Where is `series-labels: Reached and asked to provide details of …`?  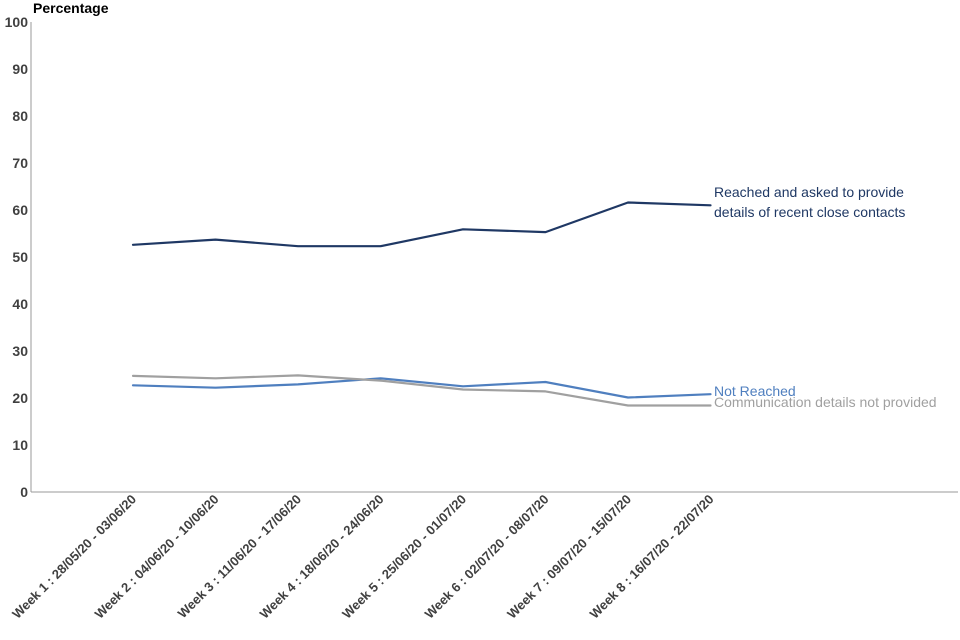 series-labels: Reached and asked to provide details of … is located at coordinates (825, 297).